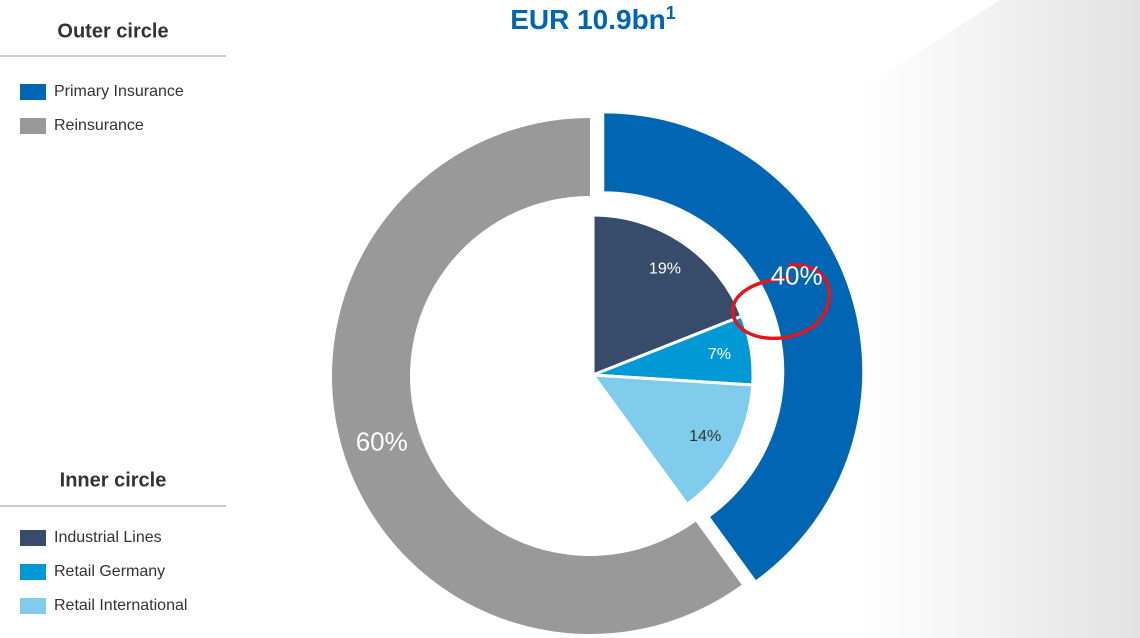 Image resolution: width=1140 pixels, height=638 pixels. What do you see at coordinates (112, 31) in the screenshot?
I see `legend-title: Outer circle` at bounding box center [112, 31].